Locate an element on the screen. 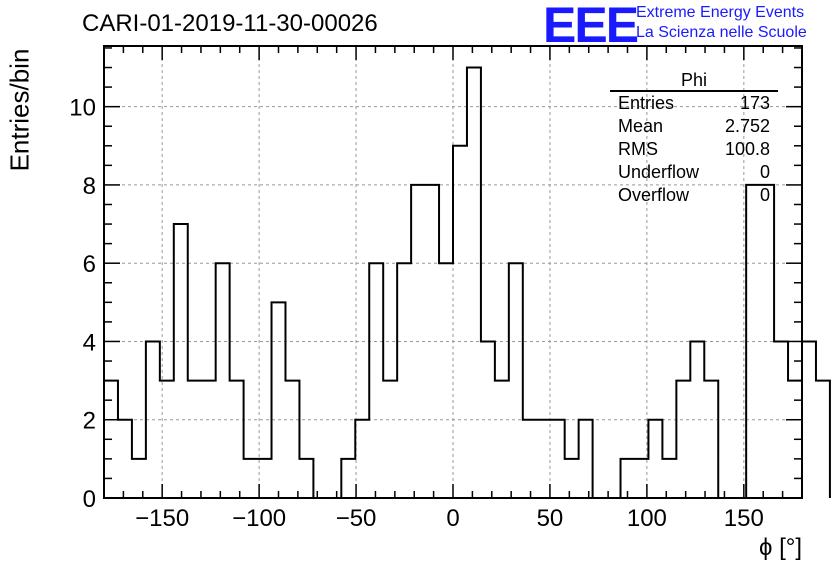 The width and height of the screenshot is (836, 572). x-tick-label: −150 is located at coordinates (162, 518).